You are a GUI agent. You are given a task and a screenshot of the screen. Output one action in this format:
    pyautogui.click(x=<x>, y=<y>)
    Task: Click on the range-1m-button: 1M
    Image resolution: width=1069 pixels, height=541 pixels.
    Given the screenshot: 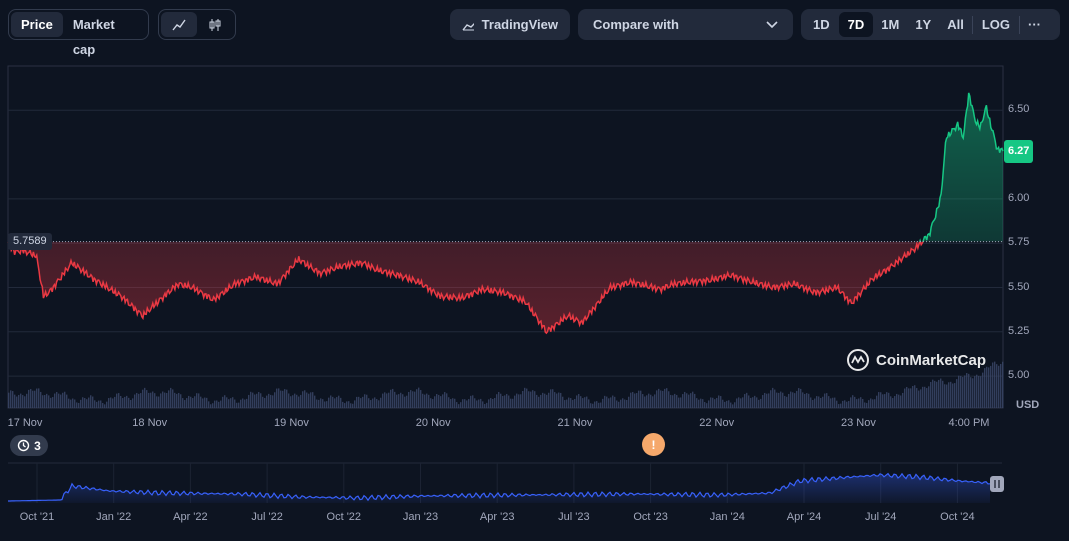 What is the action you would take?
    pyautogui.click(x=890, y=24)
    